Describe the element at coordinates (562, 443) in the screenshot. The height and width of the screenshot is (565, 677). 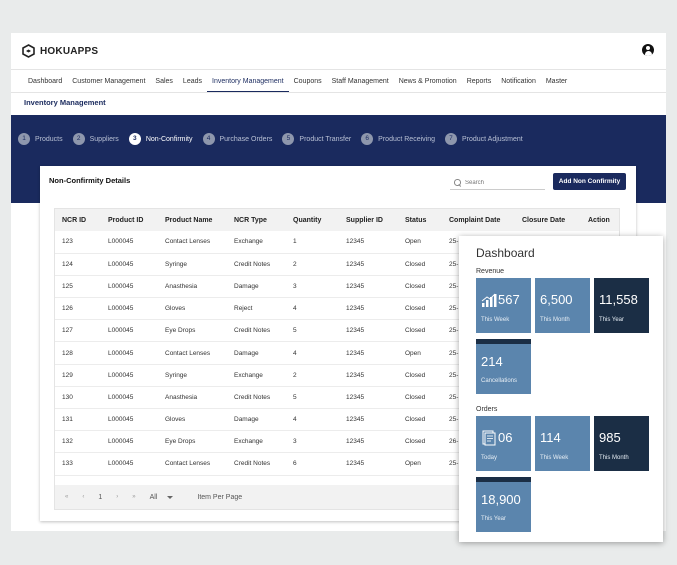
I see `orders-this-week-tile: 114 This Week` at that location.